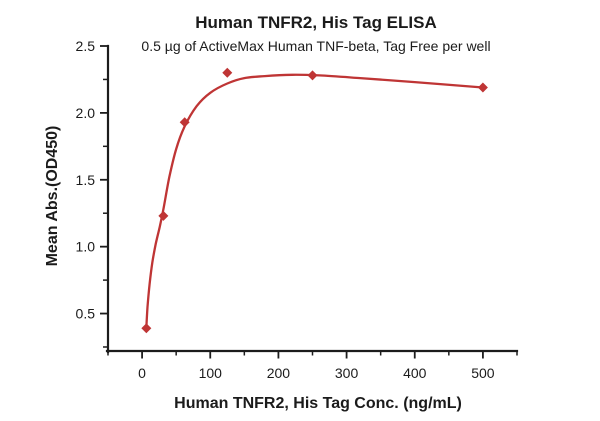  I want to click on y-axis-label: Mean Abs.(OD450), so click(52, 196).